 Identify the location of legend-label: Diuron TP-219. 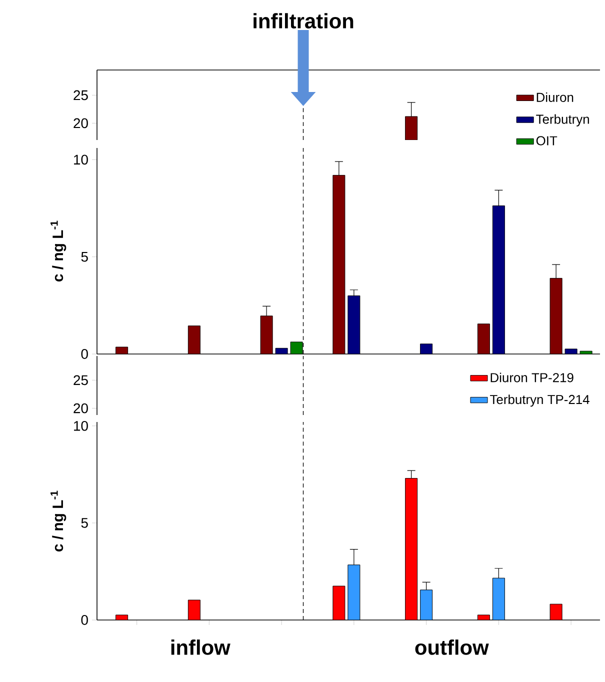
(532, 377).